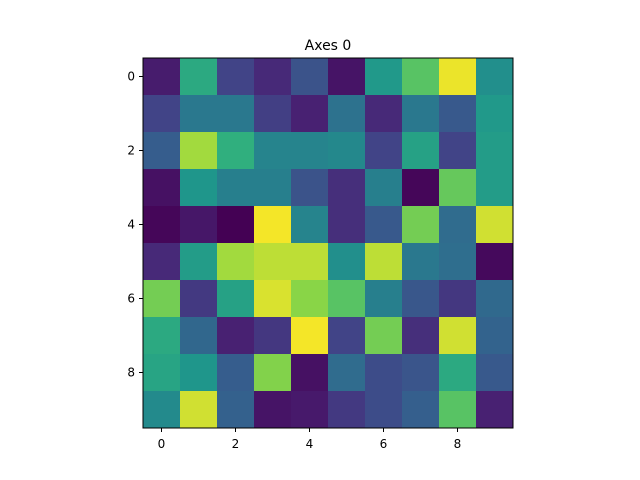 The width and height of the screenshot is (640, 480). I want to click on heatmap-cell-r5-c8, so click(458, 262).